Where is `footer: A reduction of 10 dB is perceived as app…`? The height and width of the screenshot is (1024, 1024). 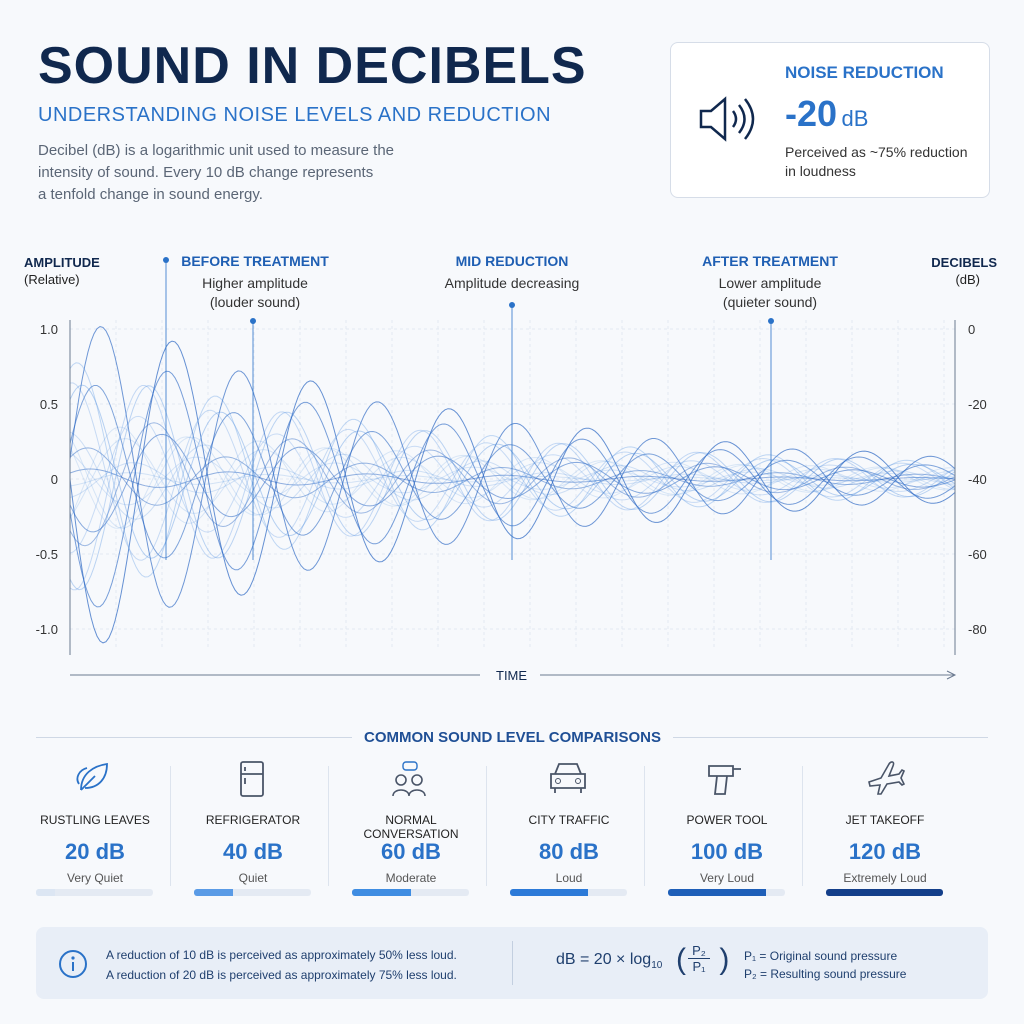 footer: A reduction of 10 dB is perceived as app… is located at coordinates (512, 963).